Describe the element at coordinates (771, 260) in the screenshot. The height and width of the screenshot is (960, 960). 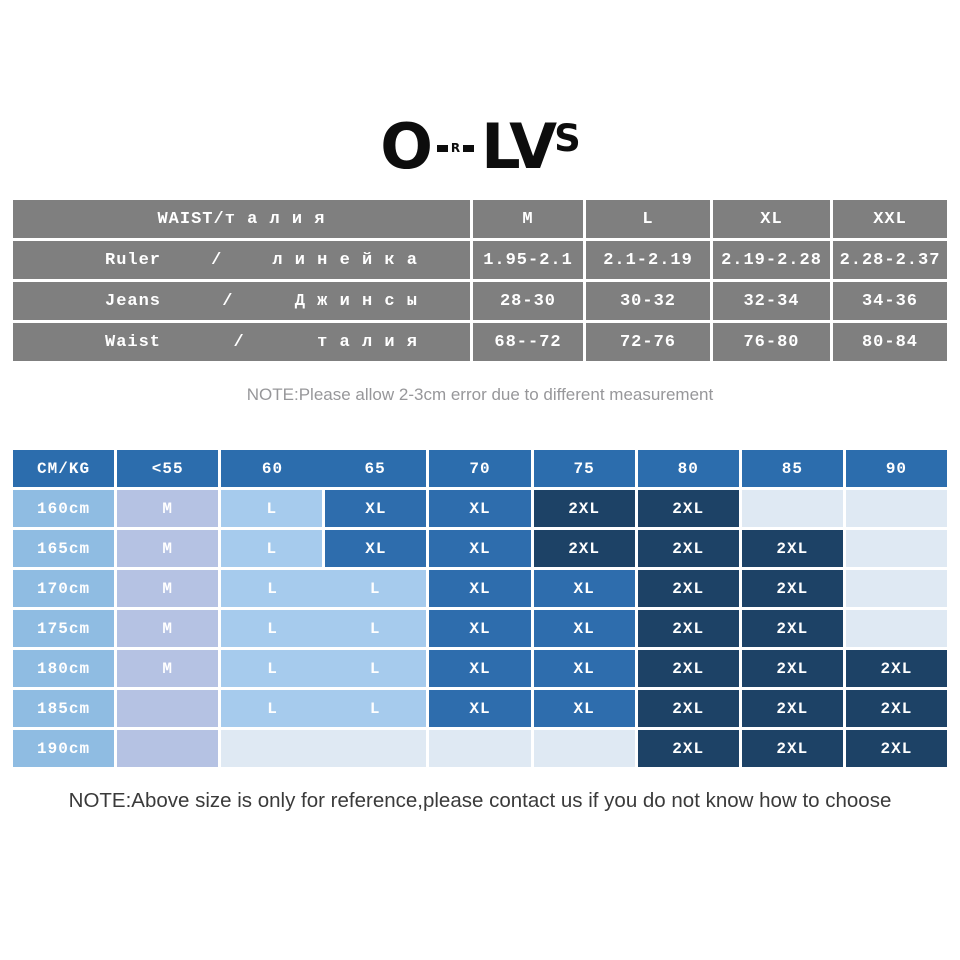
I see `waist-value-cell: 2.19-2.28` at that location.